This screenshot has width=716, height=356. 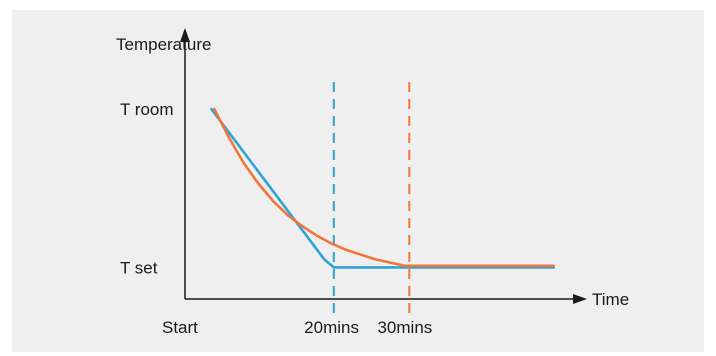 I want to click on vertical-markers, so click(x=371, y=199).